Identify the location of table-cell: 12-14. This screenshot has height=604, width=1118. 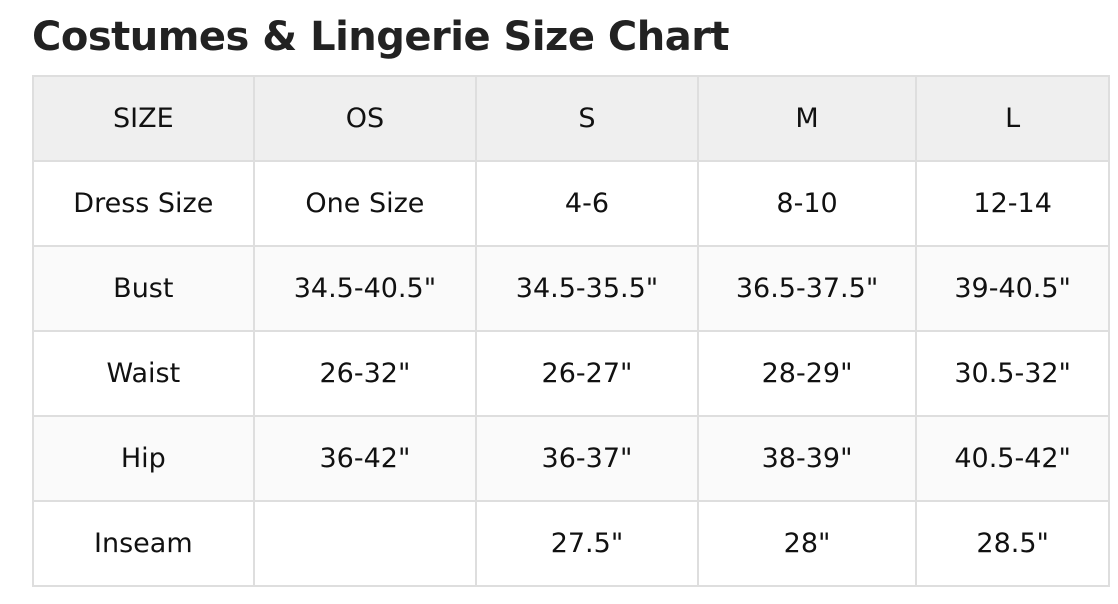
(1012, 203).